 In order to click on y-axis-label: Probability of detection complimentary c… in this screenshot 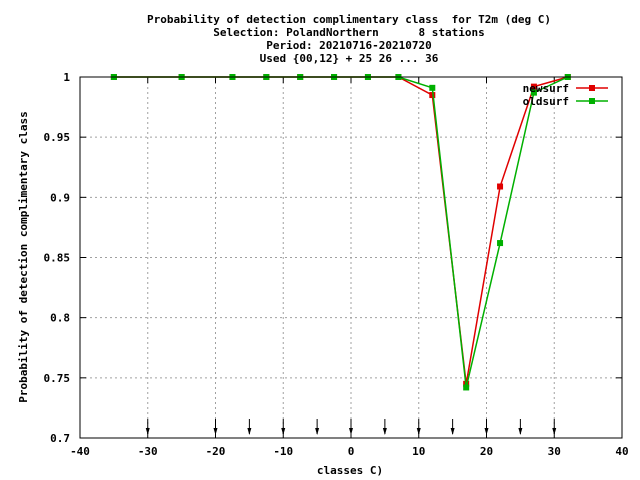, I will do `click(23, 256)`.